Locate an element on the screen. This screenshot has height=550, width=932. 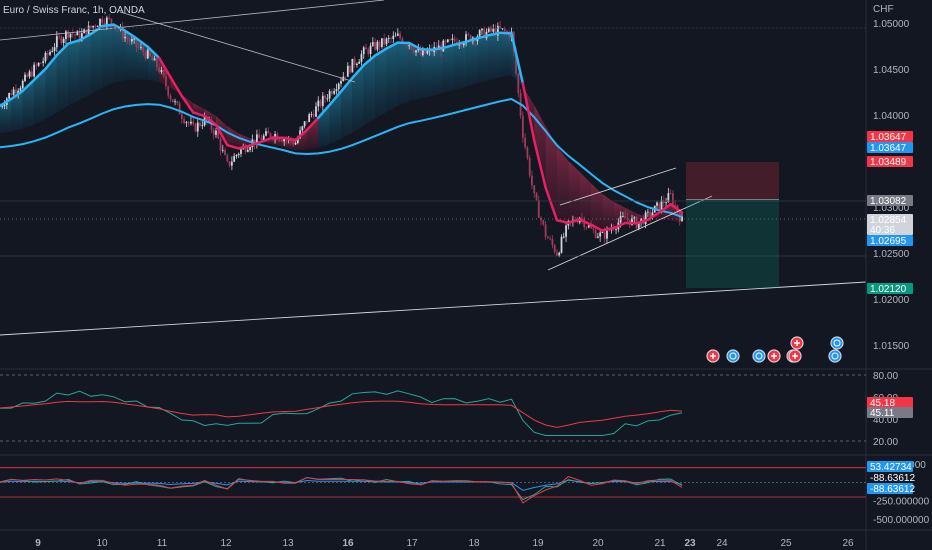
flag-icon is located at coordinates (795, 356).